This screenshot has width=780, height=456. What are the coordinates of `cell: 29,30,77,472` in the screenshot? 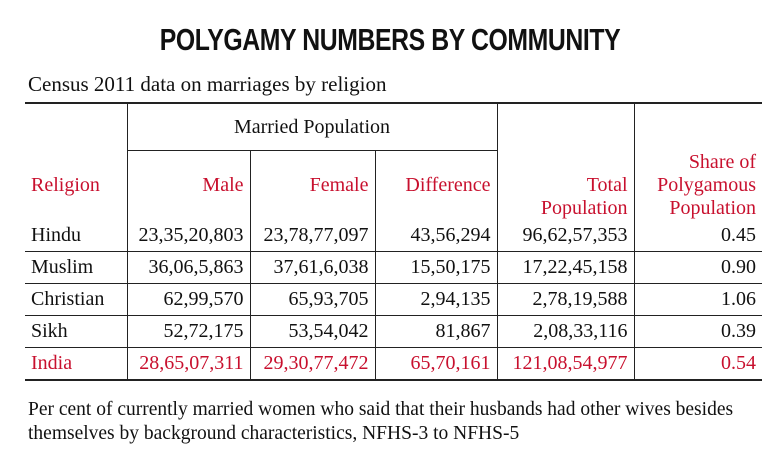 It's located at (312, 363).